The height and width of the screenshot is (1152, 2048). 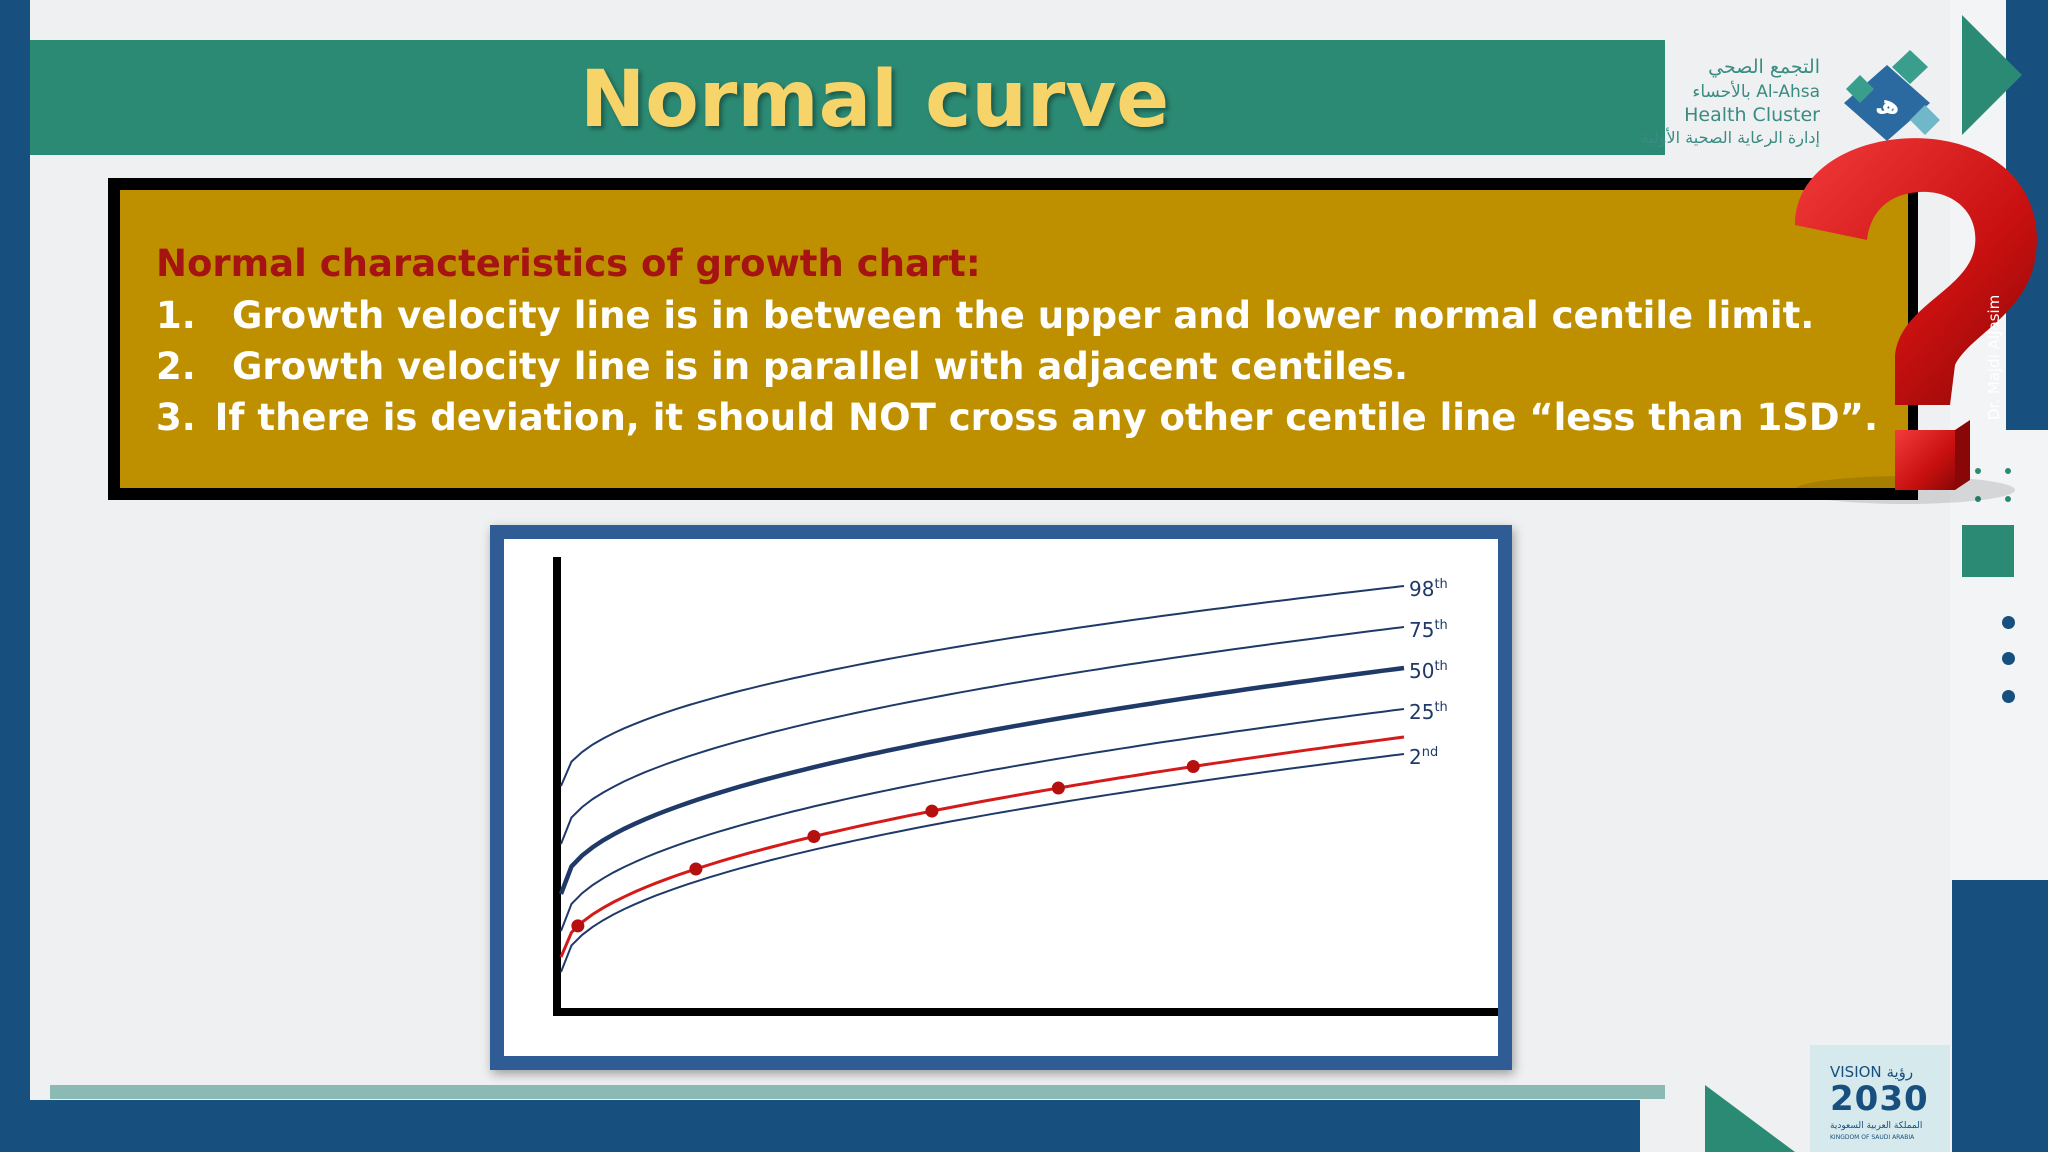 I want to click on list-item-number: 1., so click(x=176, y=315).